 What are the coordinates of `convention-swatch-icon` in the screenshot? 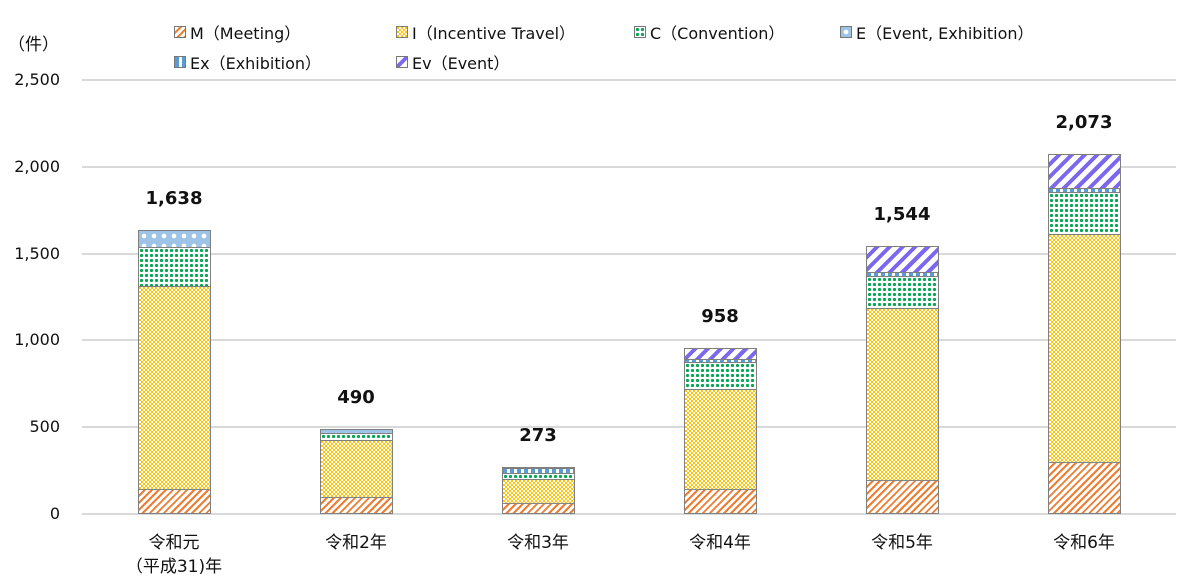 It's located at (640, 32).